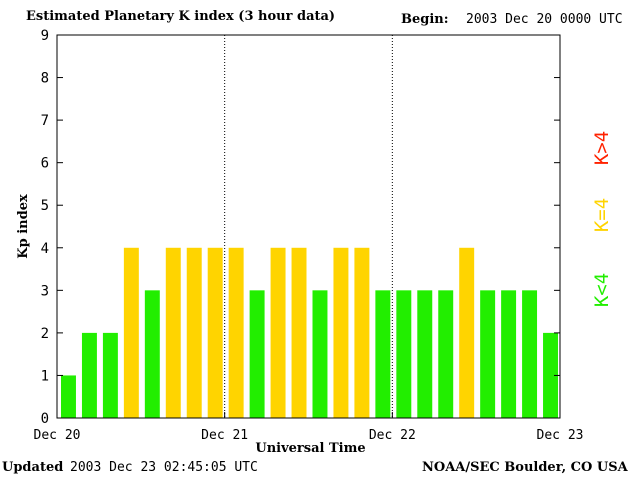 The width and height of the screenshot is (640, 480). Describe the element at coordinates (45, 419) in the screenshot. I see `y-tick-label: 0` at that location.